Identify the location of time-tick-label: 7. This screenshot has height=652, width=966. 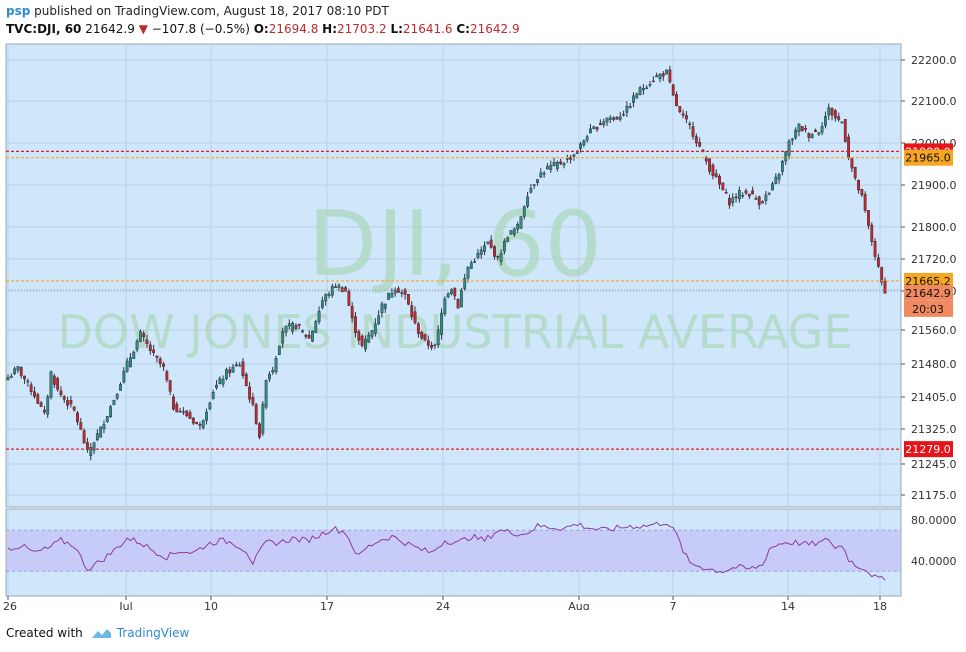
(673, 605).